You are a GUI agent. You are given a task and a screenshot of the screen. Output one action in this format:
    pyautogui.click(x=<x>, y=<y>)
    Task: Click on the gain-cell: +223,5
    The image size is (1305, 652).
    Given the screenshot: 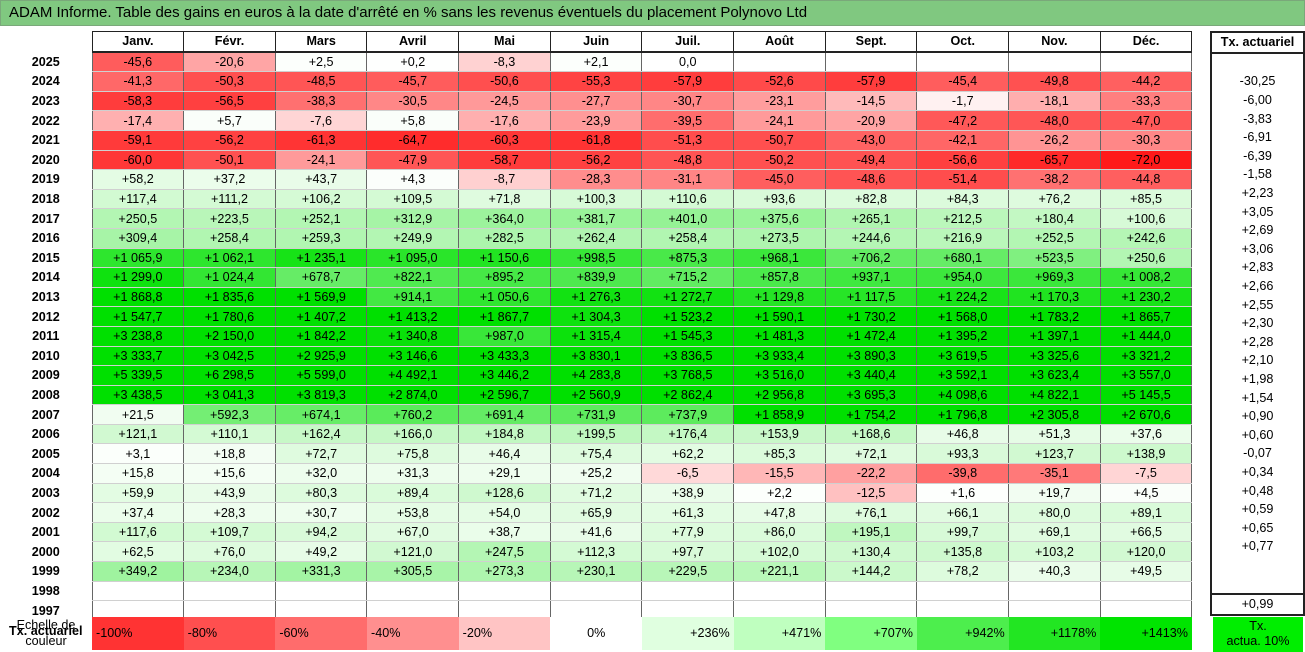 What is the action you would take?
    pyautogui.click(x=229, y=218)
    